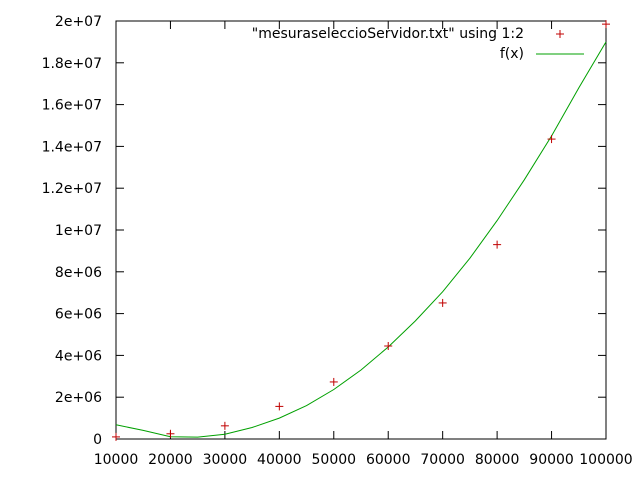  What do you see at coordinates (170, 460) in the screenshot?
I see `x-tick-label: 20000` at bounding box center [170, 460].